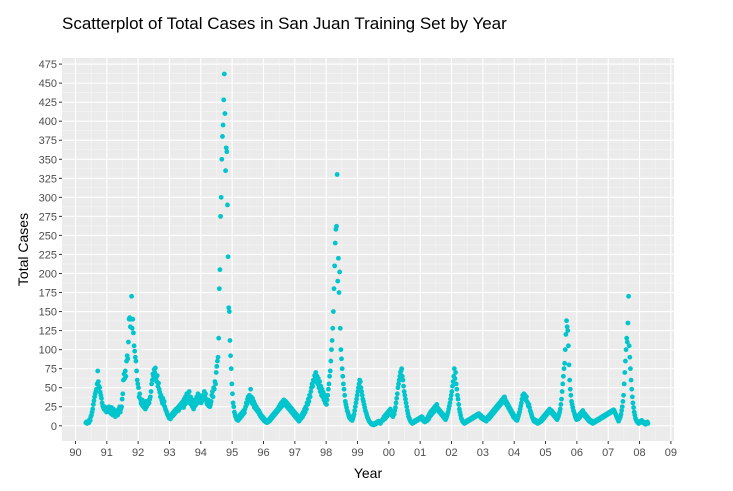  Describe the element at coordinates (451, 453) in the screenshot. I see `x-tick-label: 02` at that location.